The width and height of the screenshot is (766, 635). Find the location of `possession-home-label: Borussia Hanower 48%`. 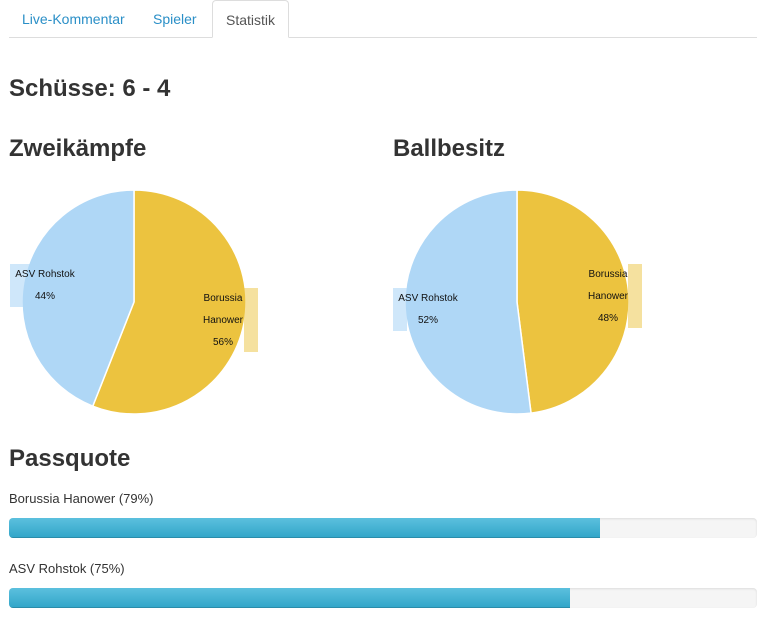

possession-home-label: Borussia Hanower 48% is located at coordinates (608, 297).